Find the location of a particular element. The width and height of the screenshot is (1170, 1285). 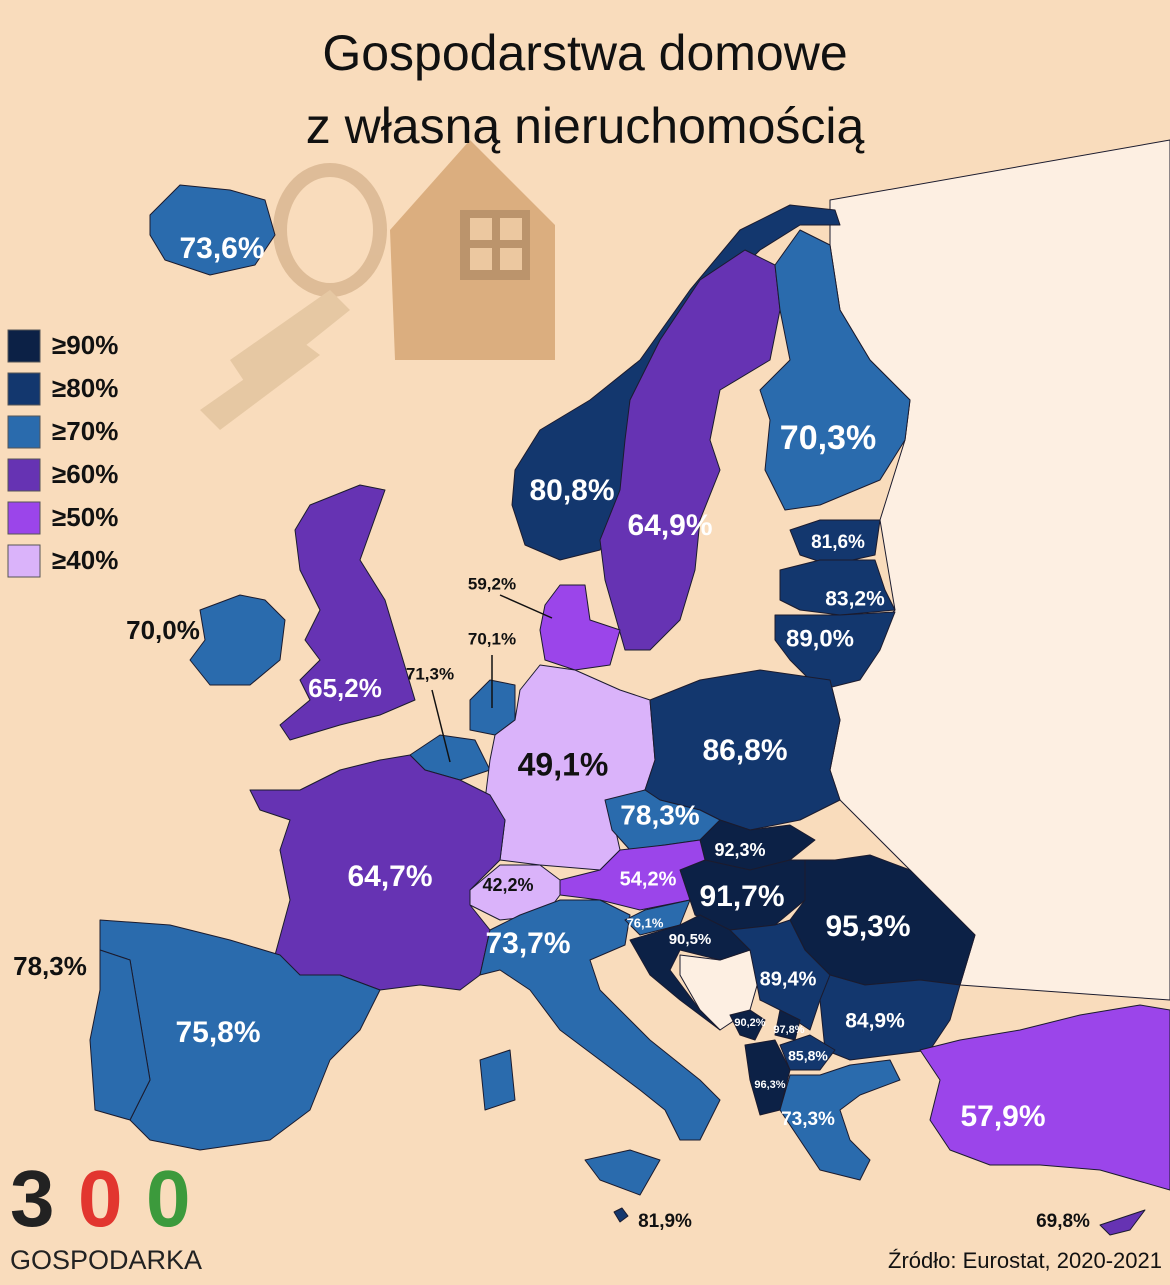

logo: 3 0 0 GOSPODARKA is located at coordinates (106, 1214).